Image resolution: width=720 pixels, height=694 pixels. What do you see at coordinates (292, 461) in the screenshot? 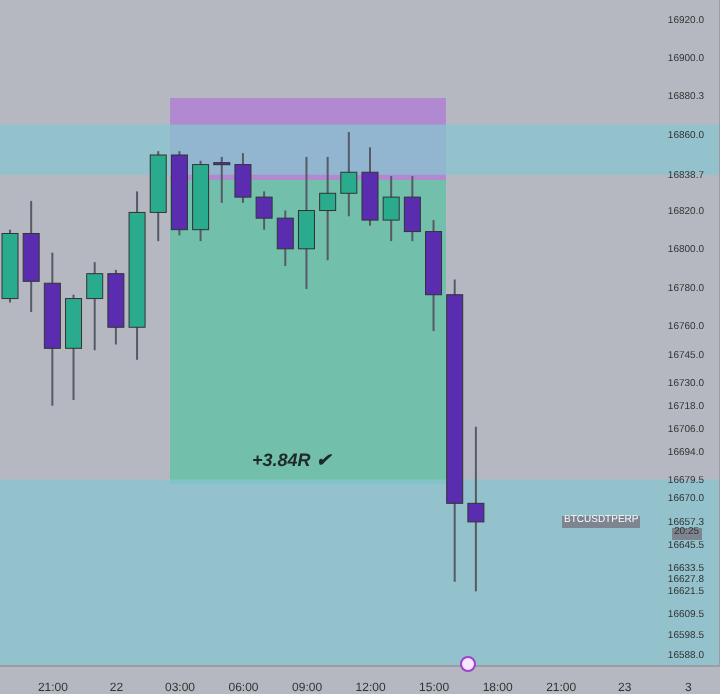
I see `annotation: +3.84R ✔` at bounding box center [292, 461].